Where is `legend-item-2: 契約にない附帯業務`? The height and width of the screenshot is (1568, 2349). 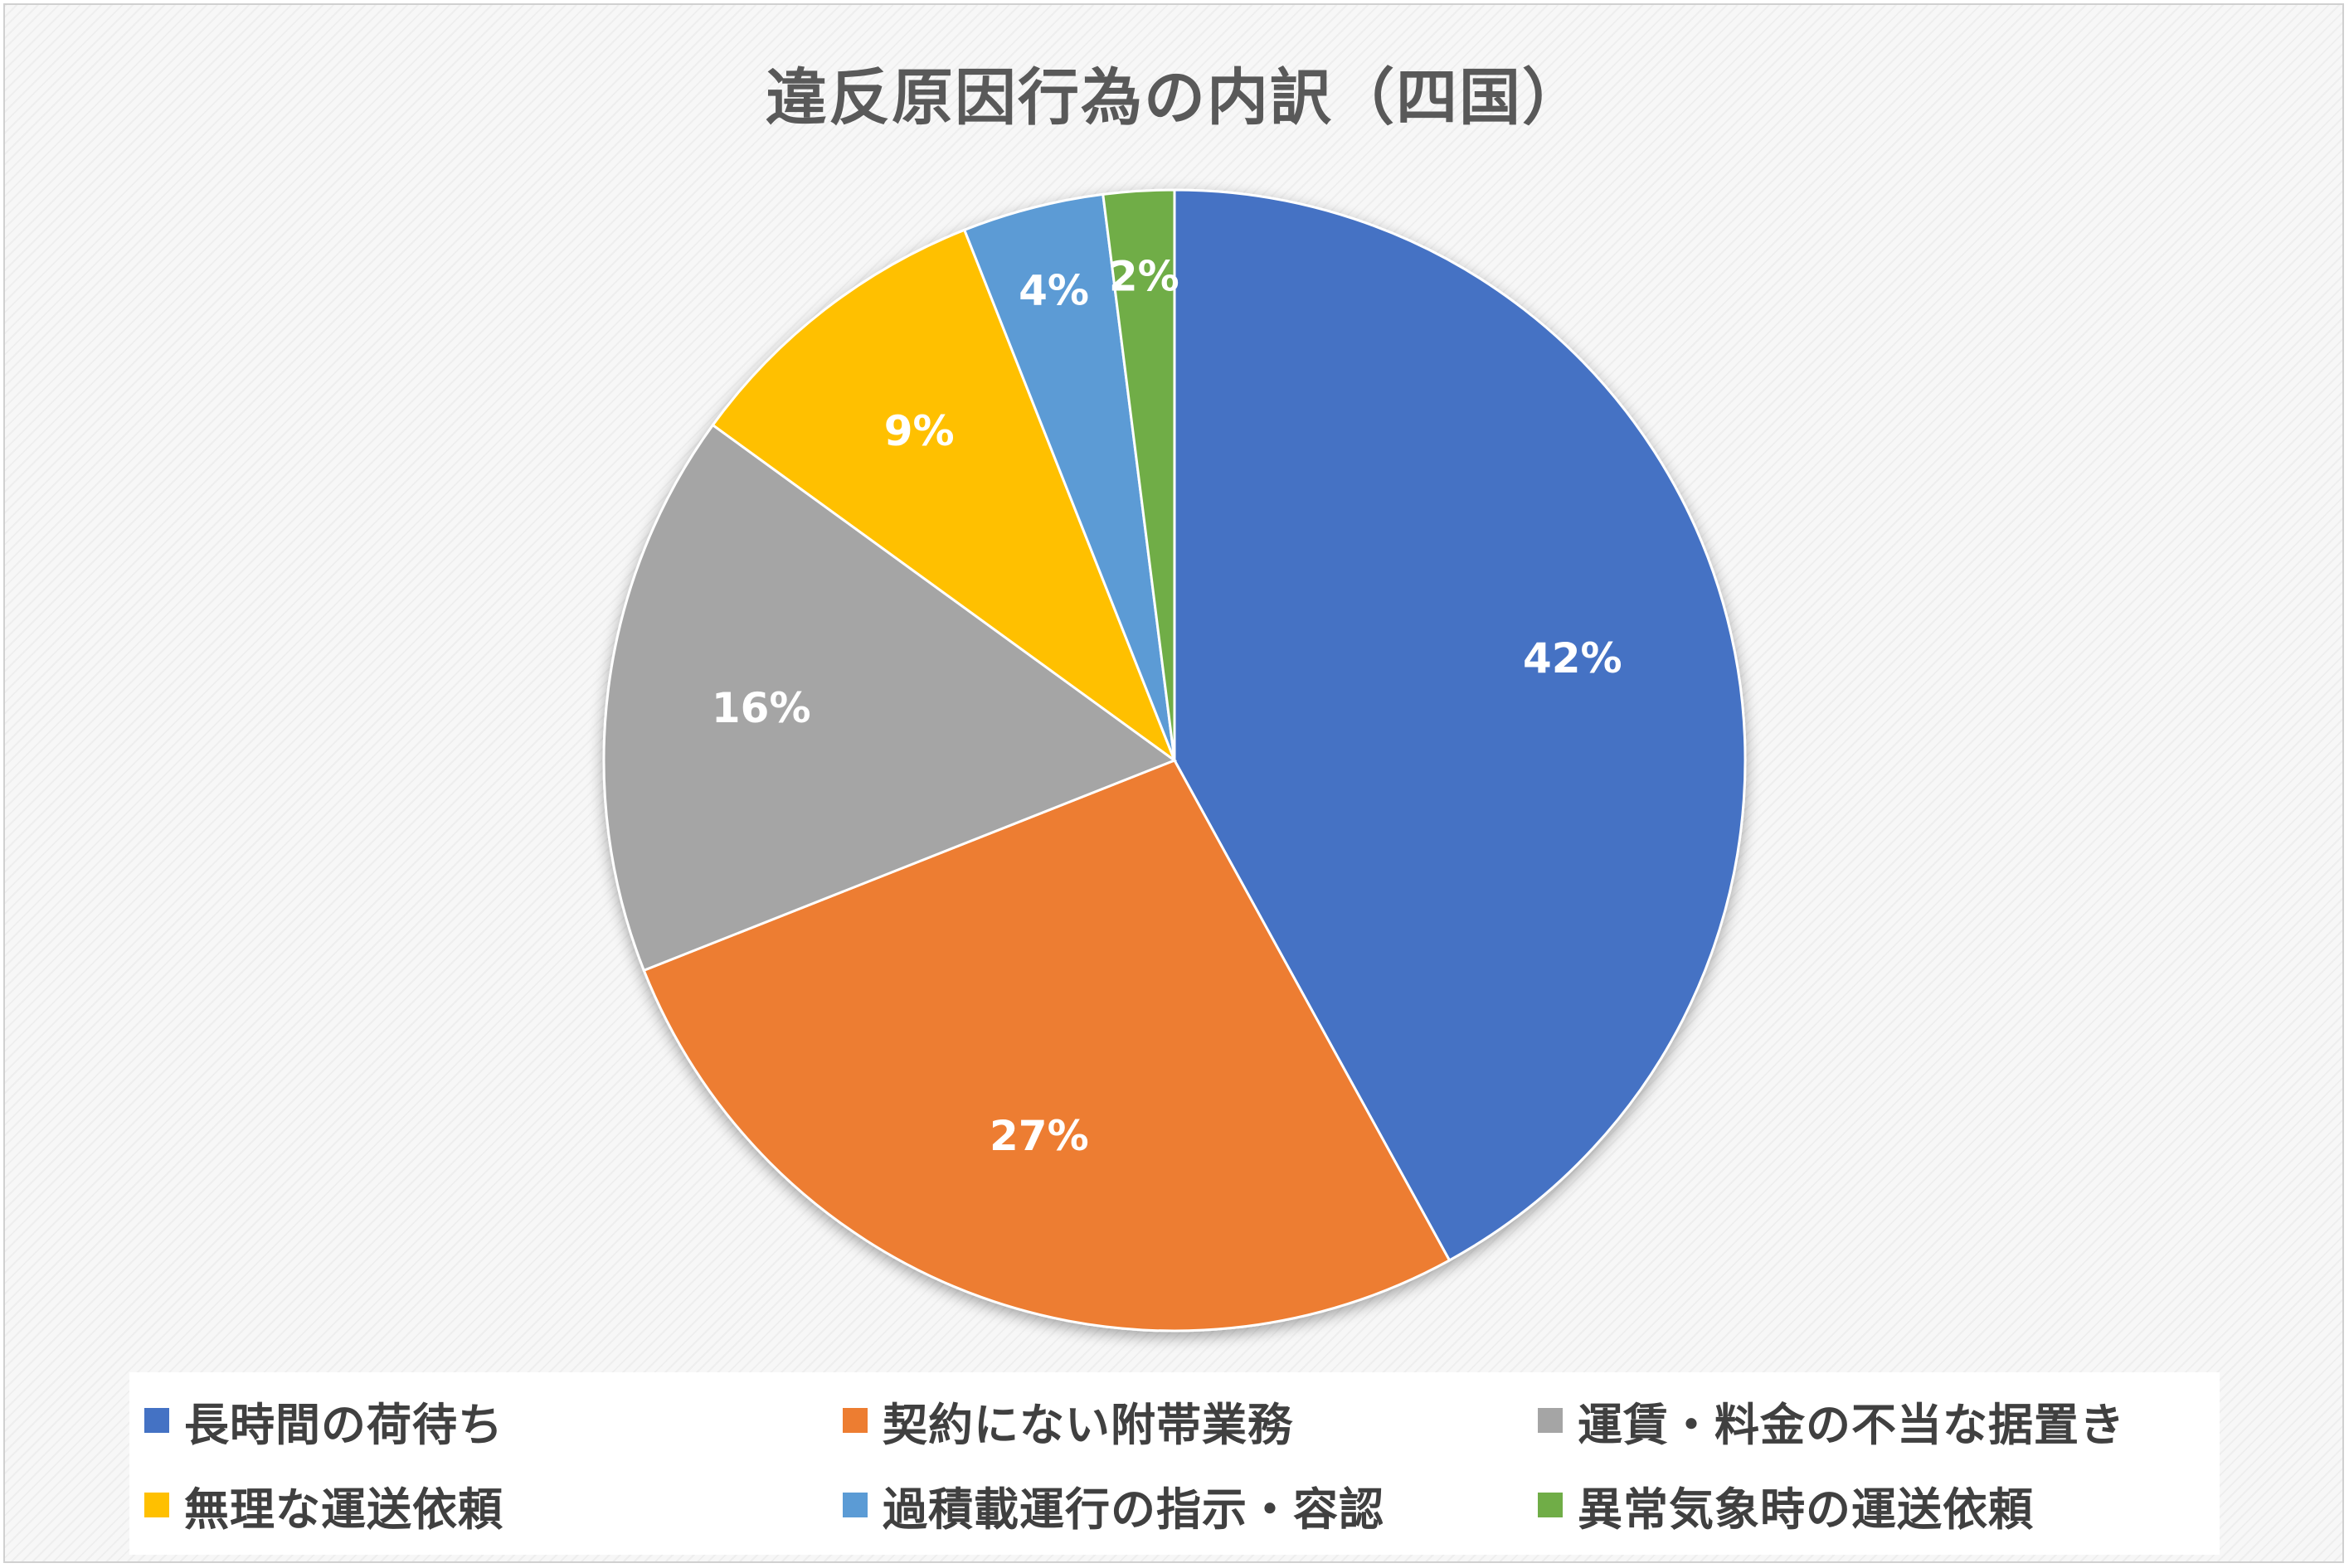
legend-item-2: 契約にない附帯業務 is located at coordinates (1068, 1420).